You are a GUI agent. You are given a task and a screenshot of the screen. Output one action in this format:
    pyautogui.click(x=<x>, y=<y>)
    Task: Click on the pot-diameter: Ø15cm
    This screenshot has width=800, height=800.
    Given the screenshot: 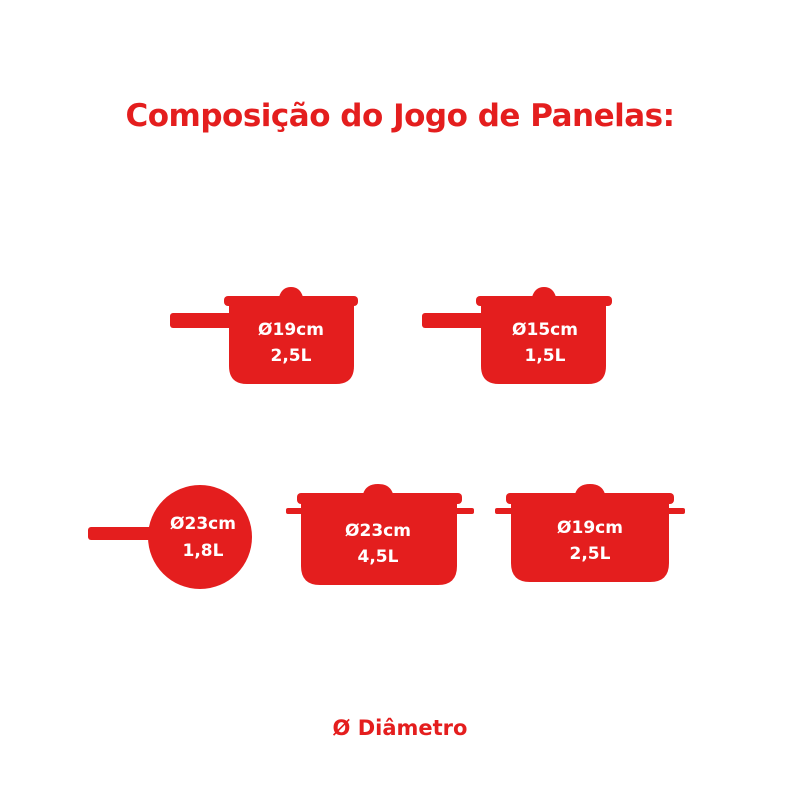 What is the action you would take?
    pyautogui.click(x=545, y=330)
    